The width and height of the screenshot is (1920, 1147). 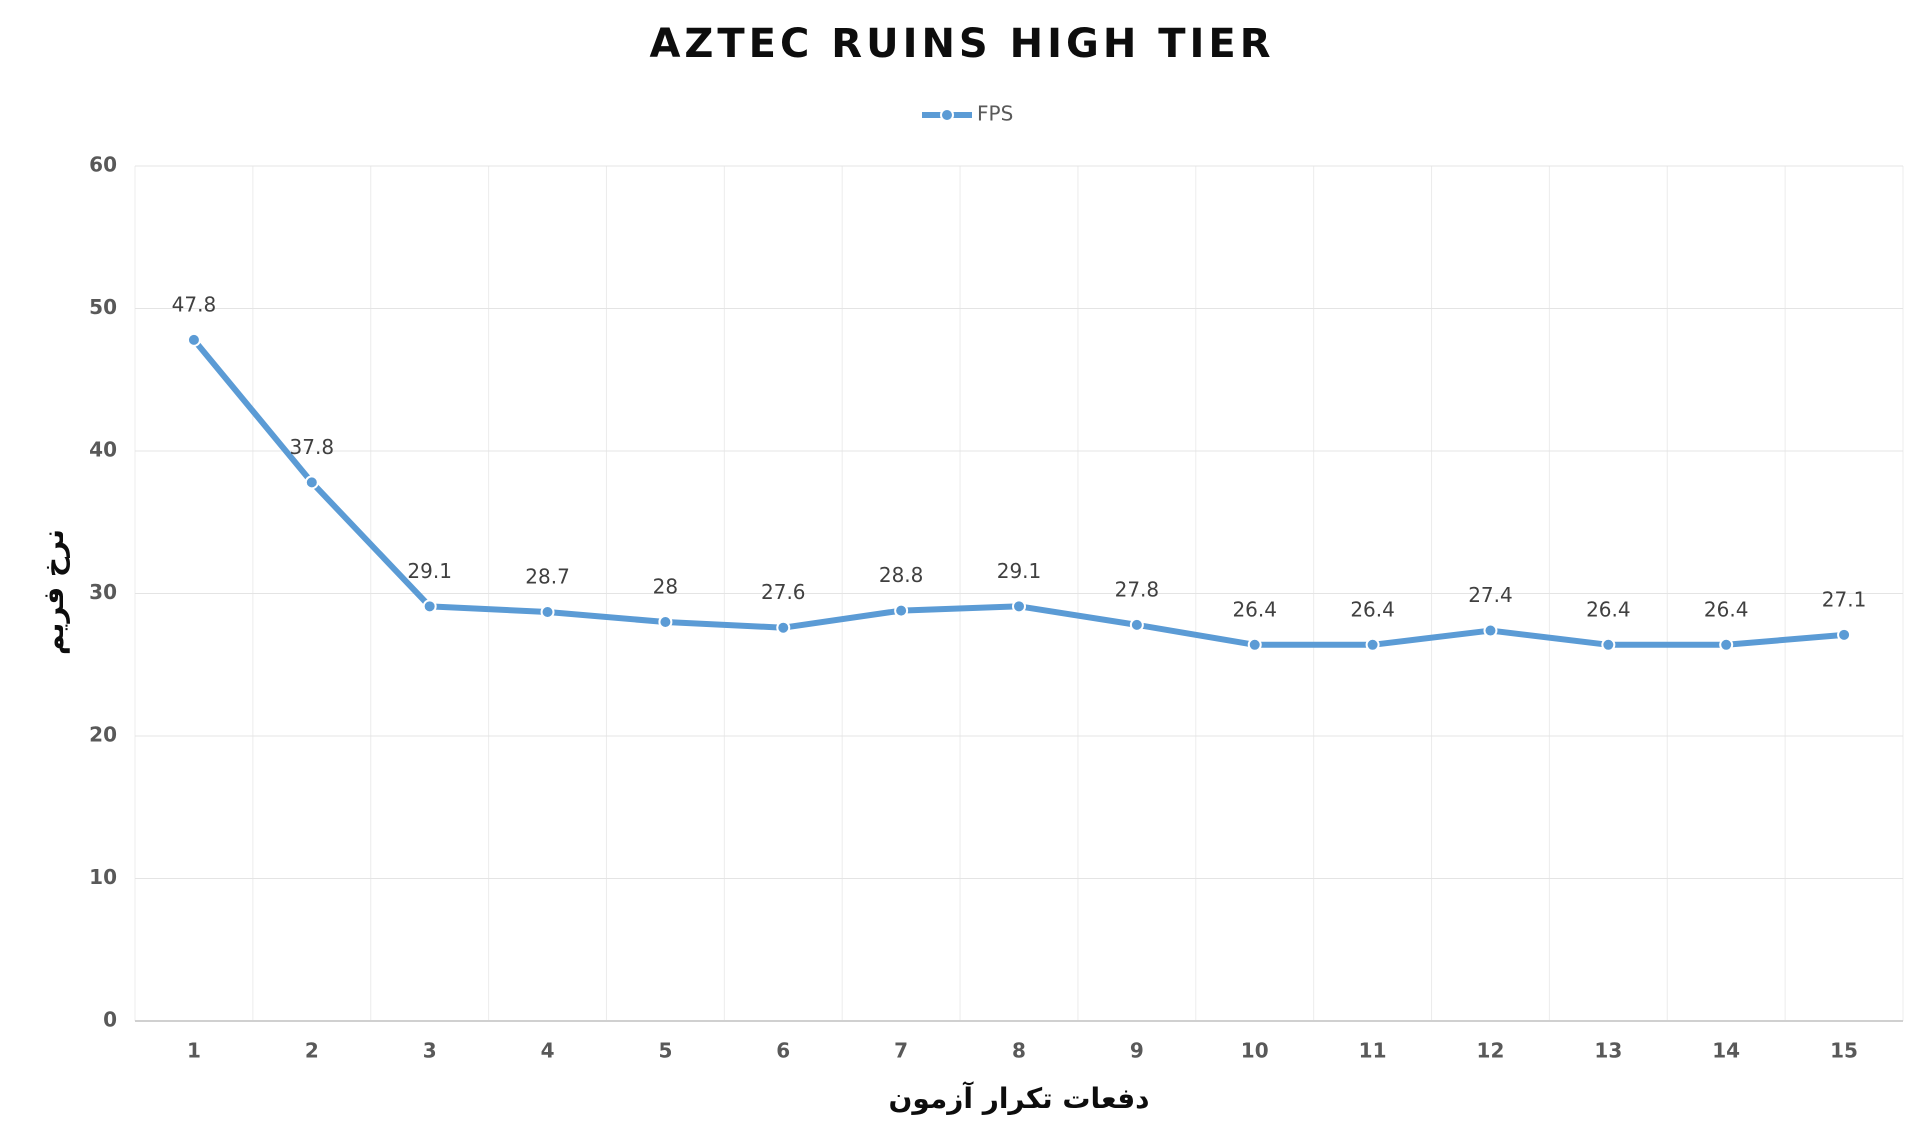 I want to click on x-tick-label: 7, so click(x=901, y=1051).